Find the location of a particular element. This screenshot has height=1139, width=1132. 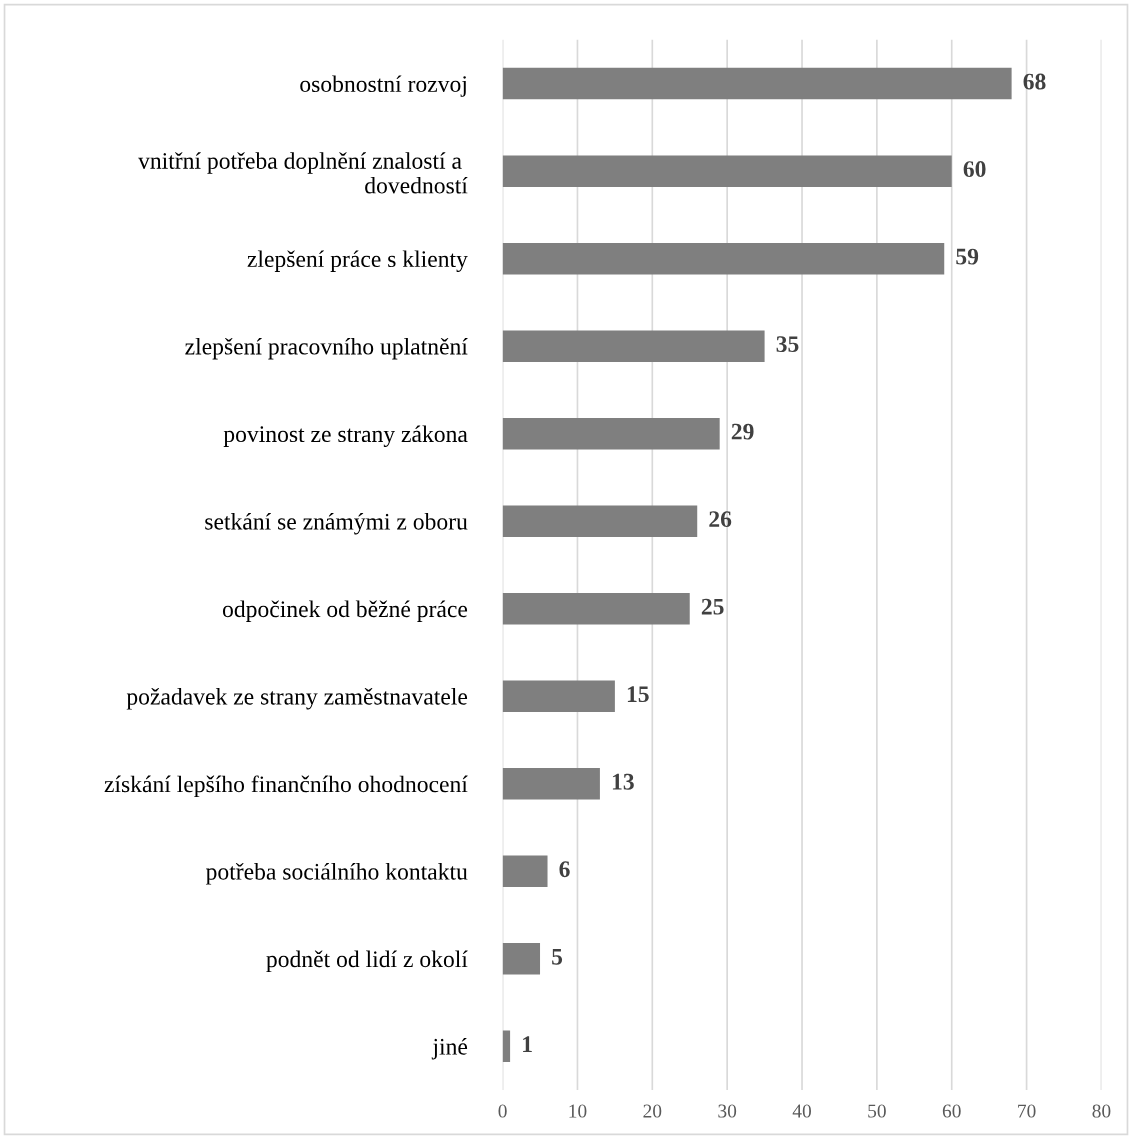

y-tick-label: povinost ze strany zákona is located at coordinates (345, 436).